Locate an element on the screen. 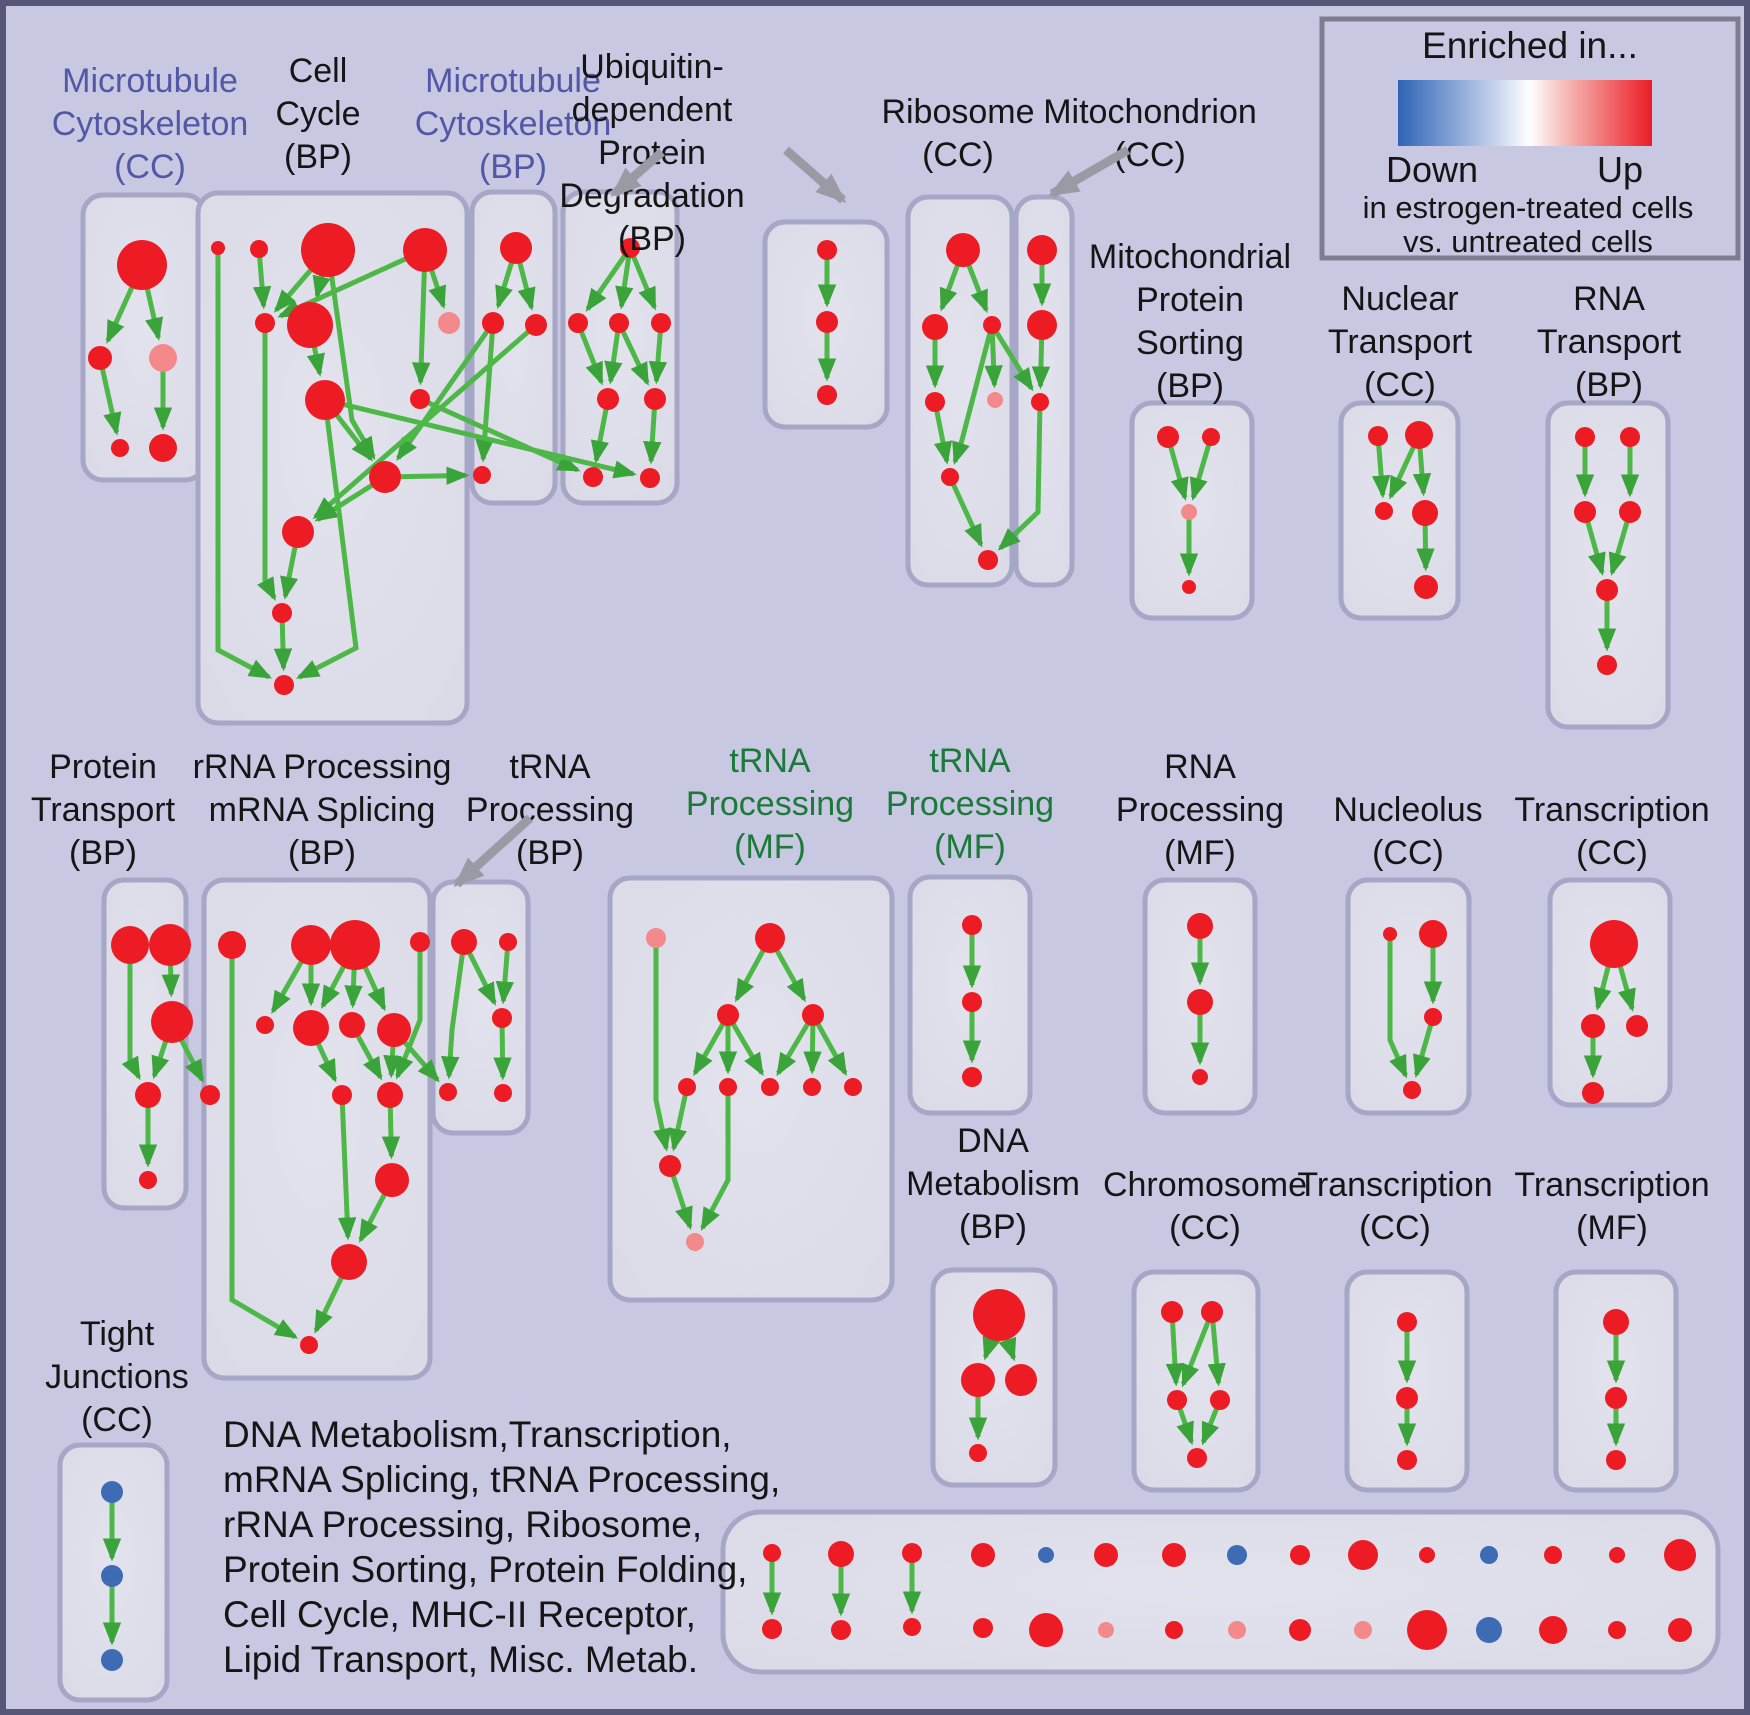 Image resolution: width=1750 pixels, height=1715 pixels. cluster-label-rna-processing-mf: RNA is located at coordinates (1200, 767).